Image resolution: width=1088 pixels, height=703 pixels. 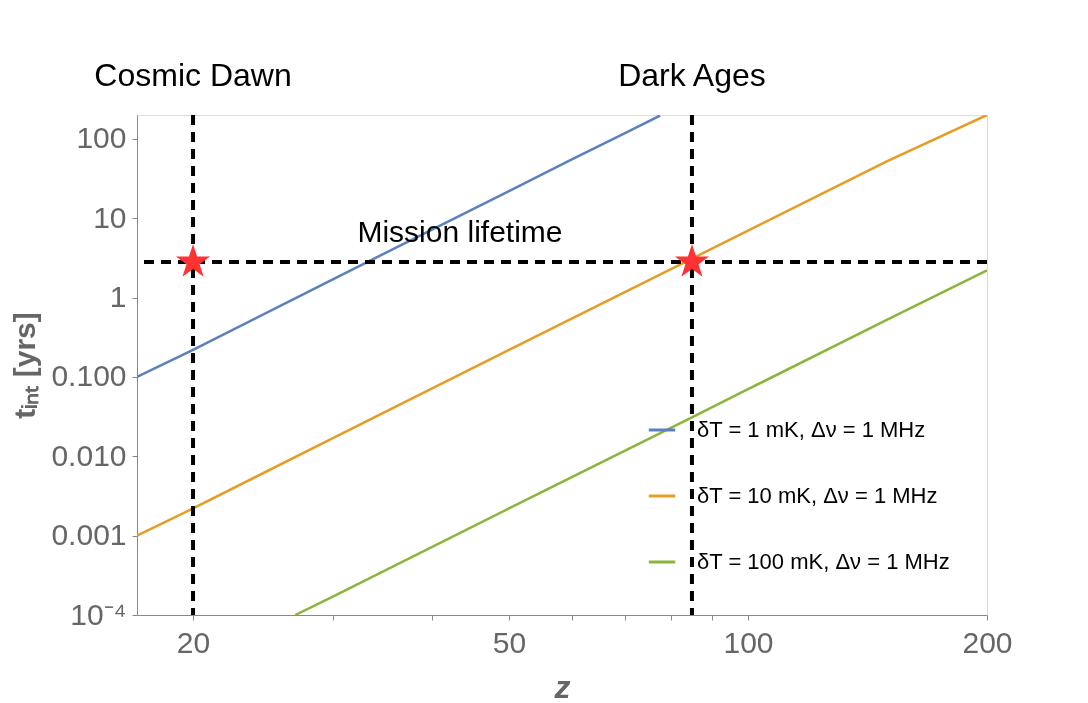 What do you see at coordinates (89, 535) in the screenshot?
I see `y-tick-label: 0.001` at bounding box center [89, 535].